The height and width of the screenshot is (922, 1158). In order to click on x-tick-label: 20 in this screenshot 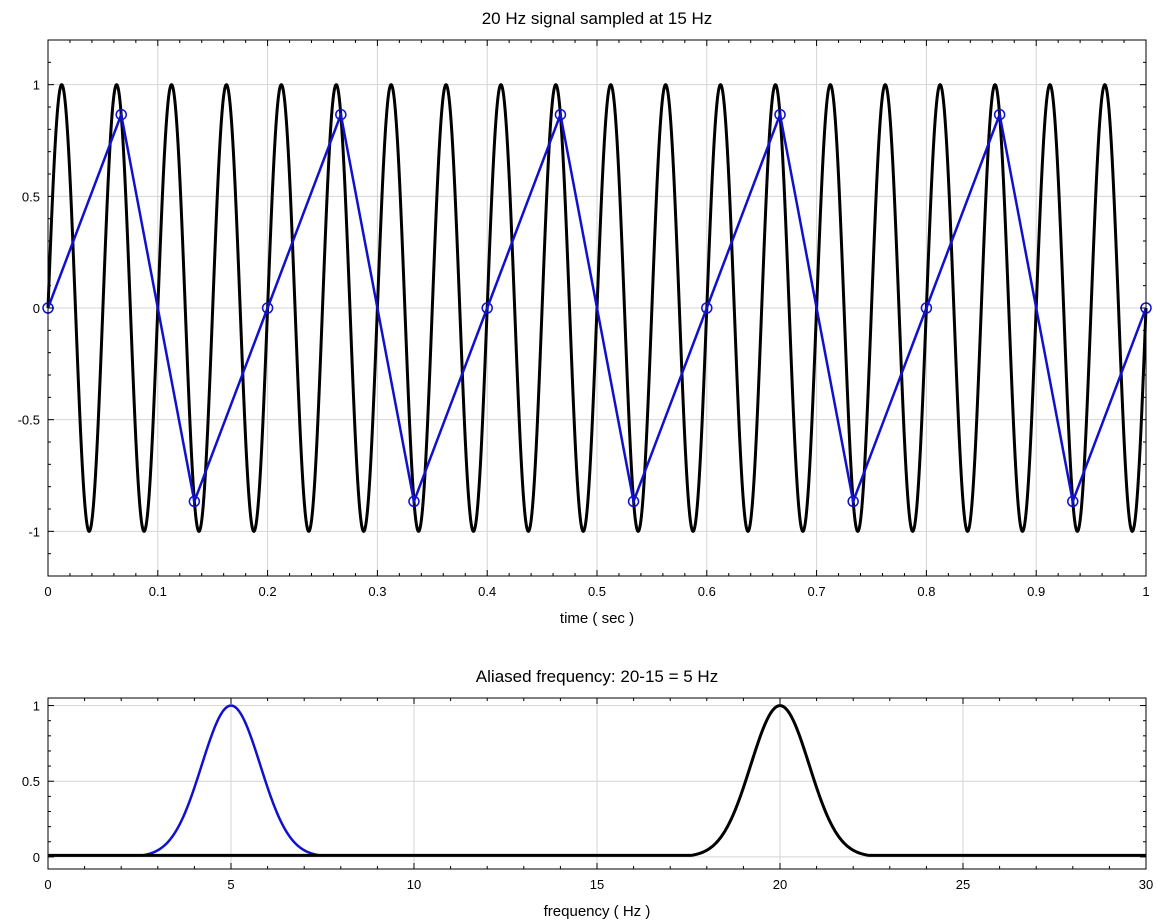, I will do `click(780, 884)`.